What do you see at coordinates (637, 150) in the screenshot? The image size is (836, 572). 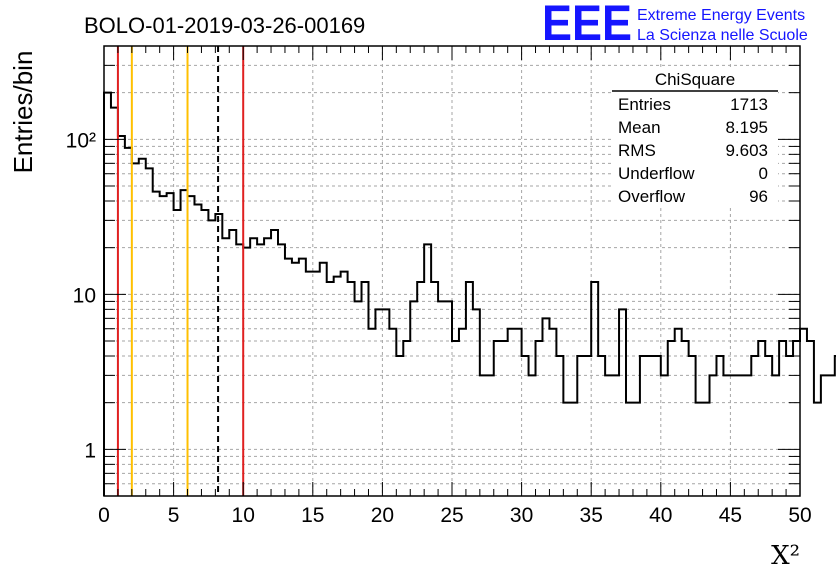 I see `stats-label: RMS` at bounding box center [637, 150].